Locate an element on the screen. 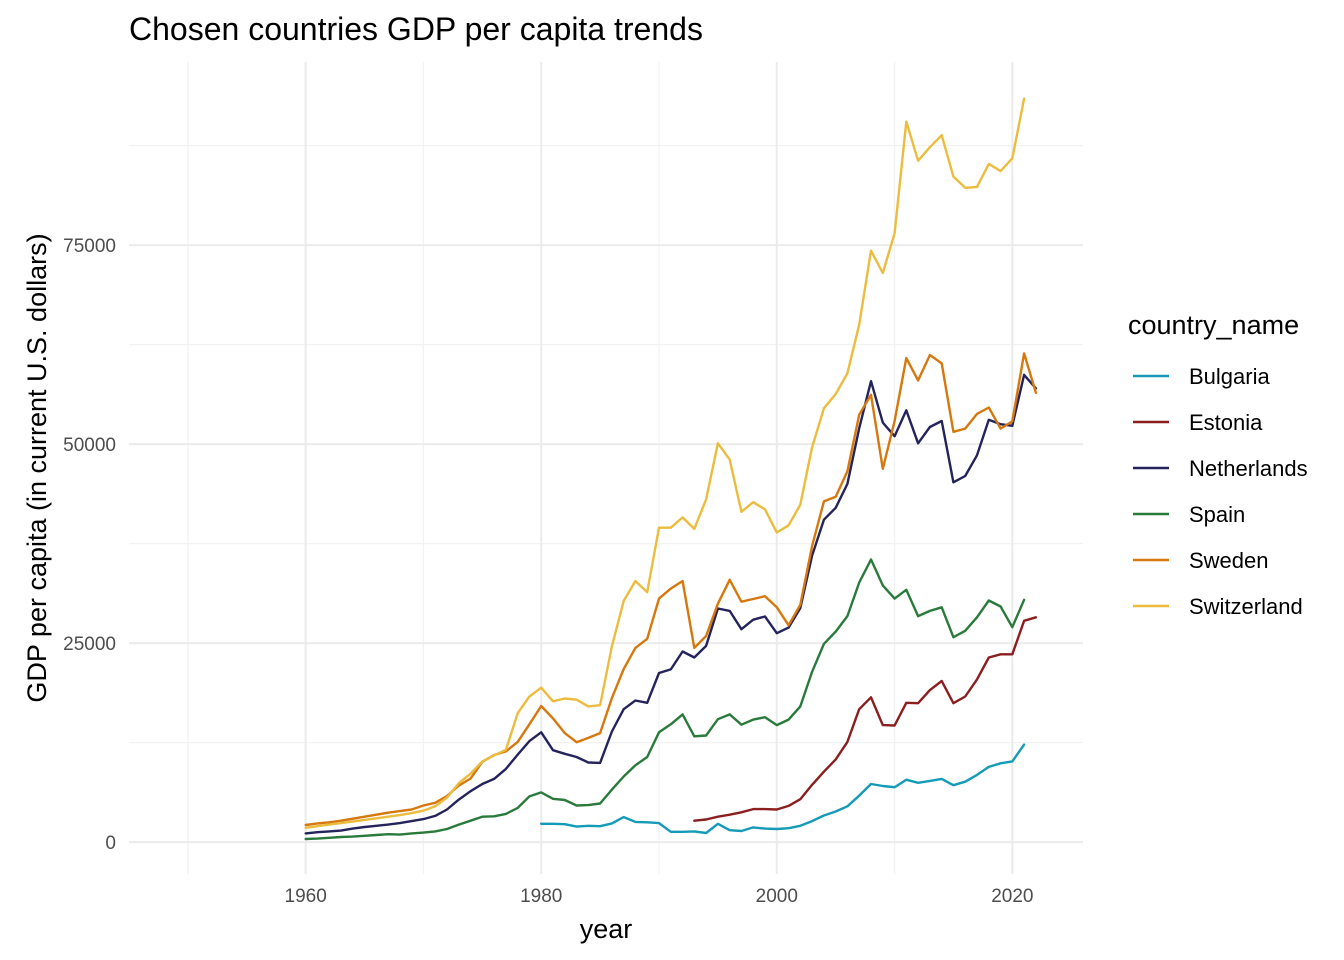 The height and width of the screenshot is (960, 1344). legend-item-estonia: Estonia is located at coordinates (1198, 422).